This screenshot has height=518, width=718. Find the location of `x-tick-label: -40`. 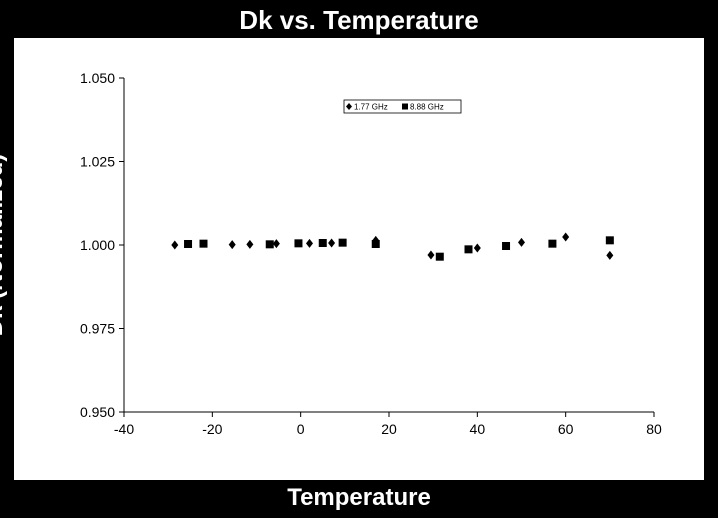

x-tick-label: -40 is located at coordinates (124, 429).